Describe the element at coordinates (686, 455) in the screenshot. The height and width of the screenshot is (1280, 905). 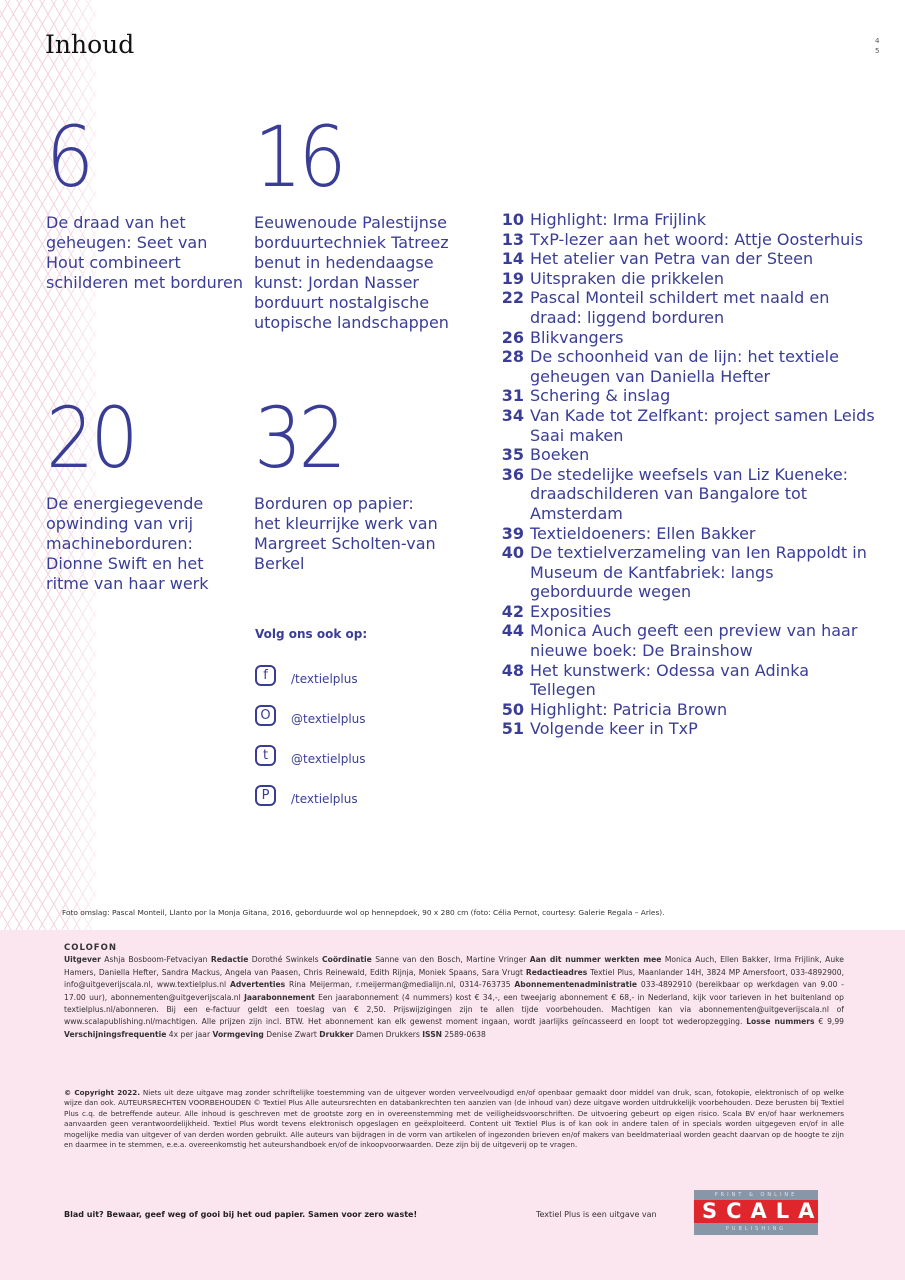
I see `toc-item: 35 Boeken` at that location.